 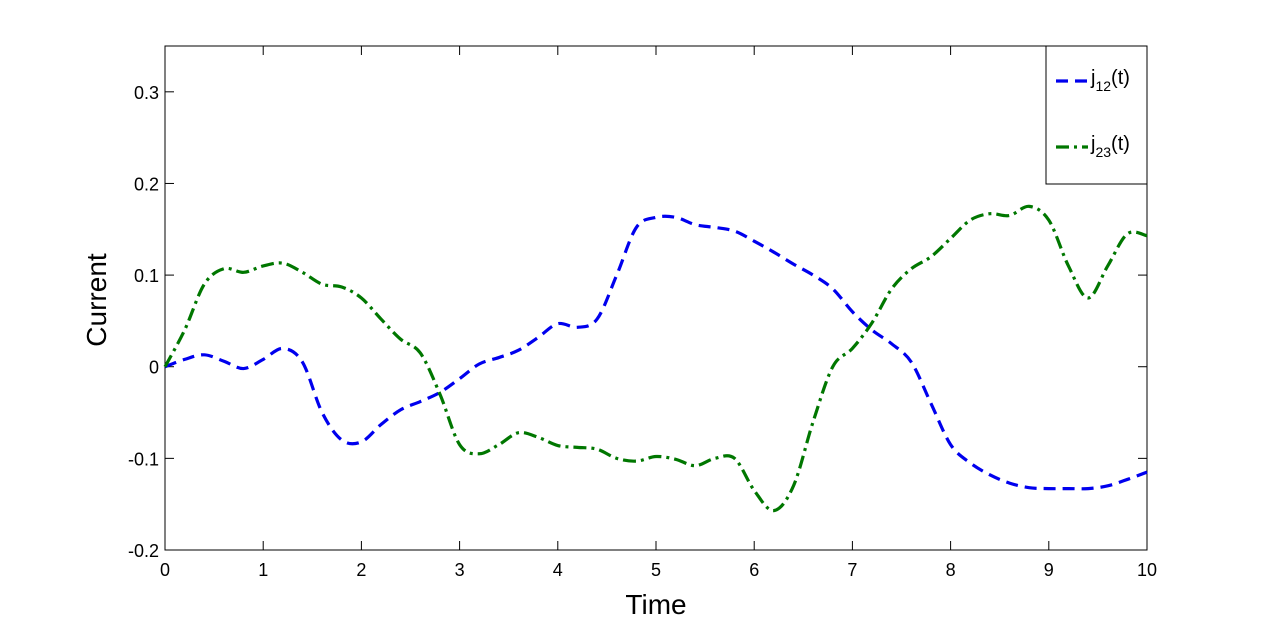 I want to click on legend-box, so click(x=1096, y=115).